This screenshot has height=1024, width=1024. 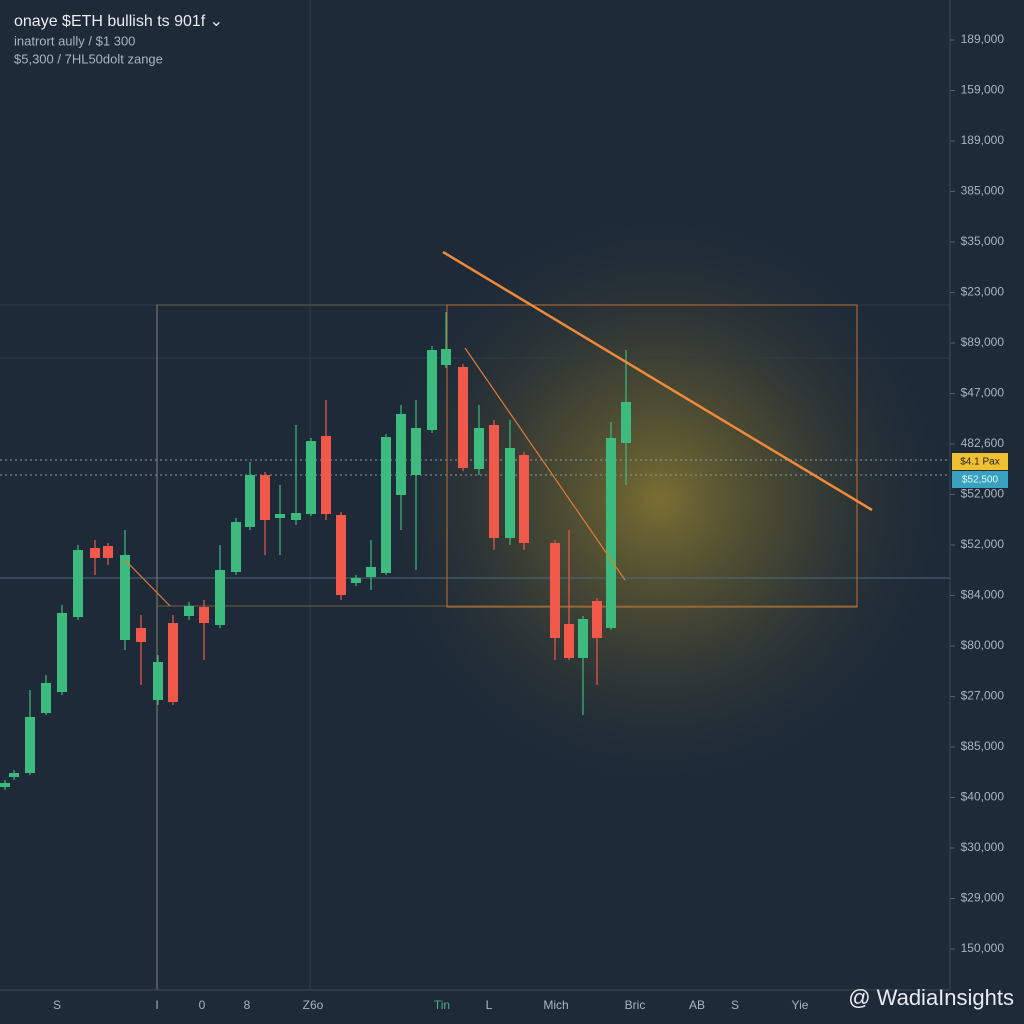 What do you see at coordinates (635, 1005) in the screenshot?
I see `time-label: Bric` at bounding box center [635, 1005].